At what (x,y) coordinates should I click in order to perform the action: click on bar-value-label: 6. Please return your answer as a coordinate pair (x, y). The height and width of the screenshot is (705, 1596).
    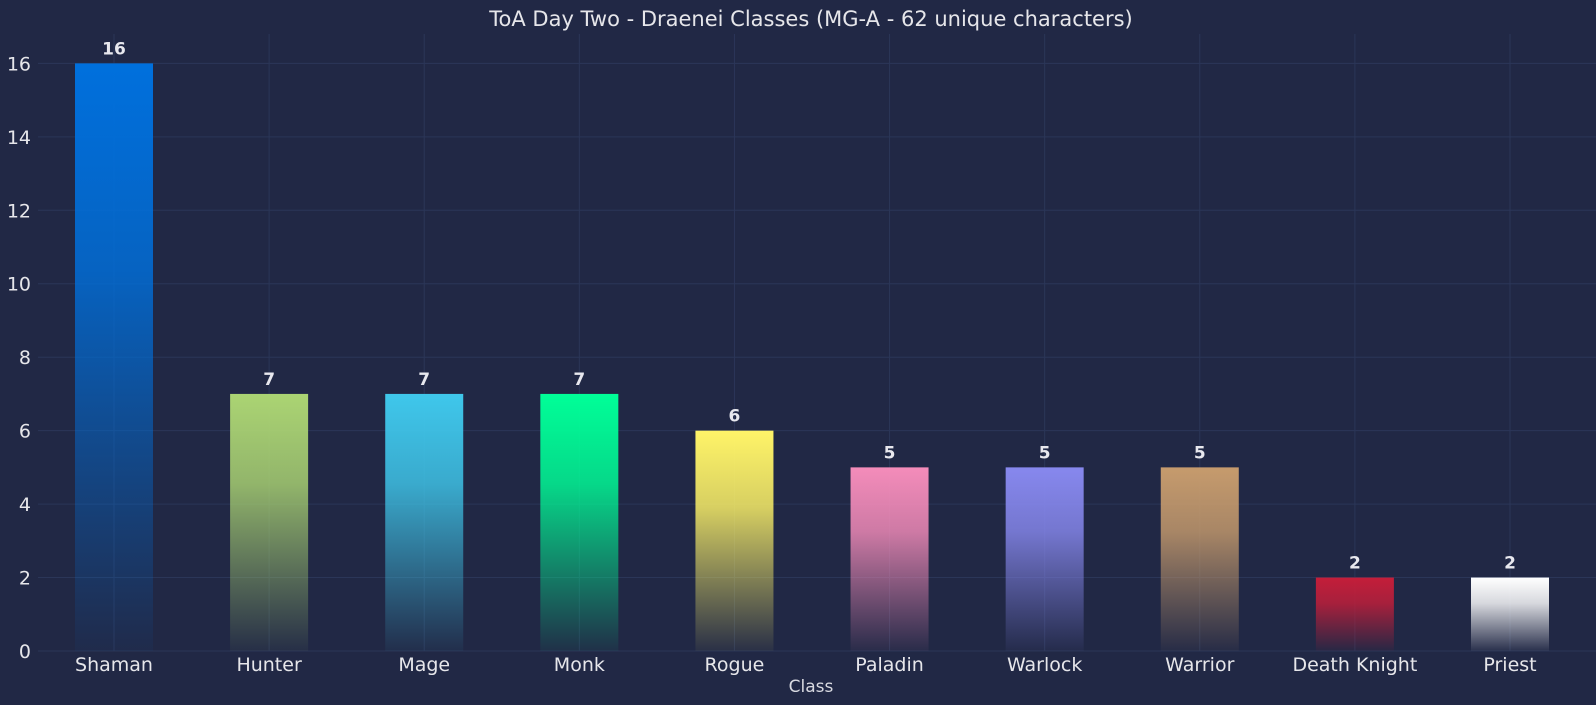
    Looking at the image, I should click on (735, 417).